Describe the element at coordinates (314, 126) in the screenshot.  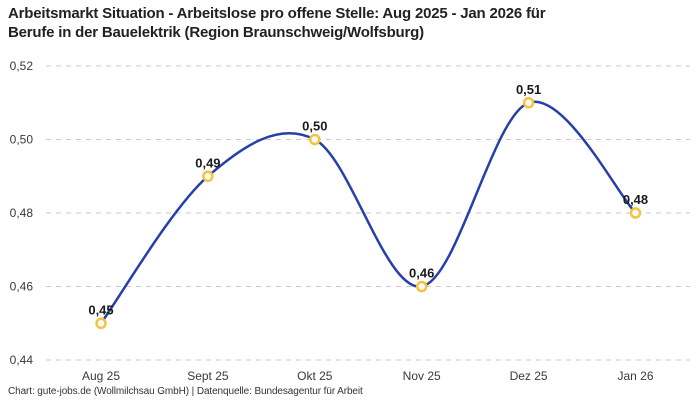
I see `data-point-label: 0,50` at that location.